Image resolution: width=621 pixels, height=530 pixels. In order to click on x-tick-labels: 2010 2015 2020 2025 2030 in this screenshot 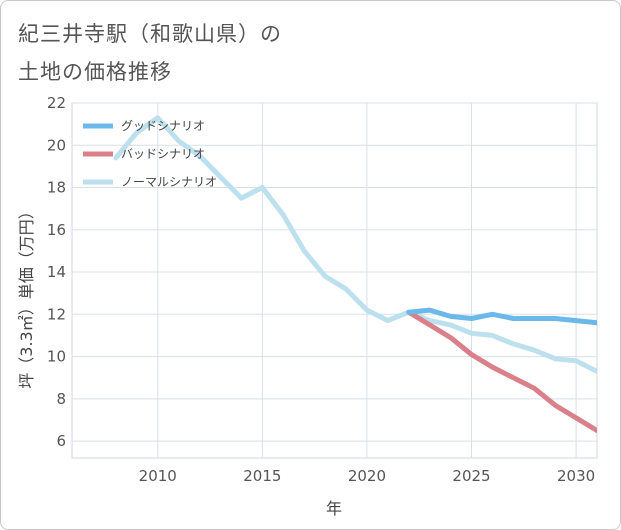, I will do `click(367, 476)`.